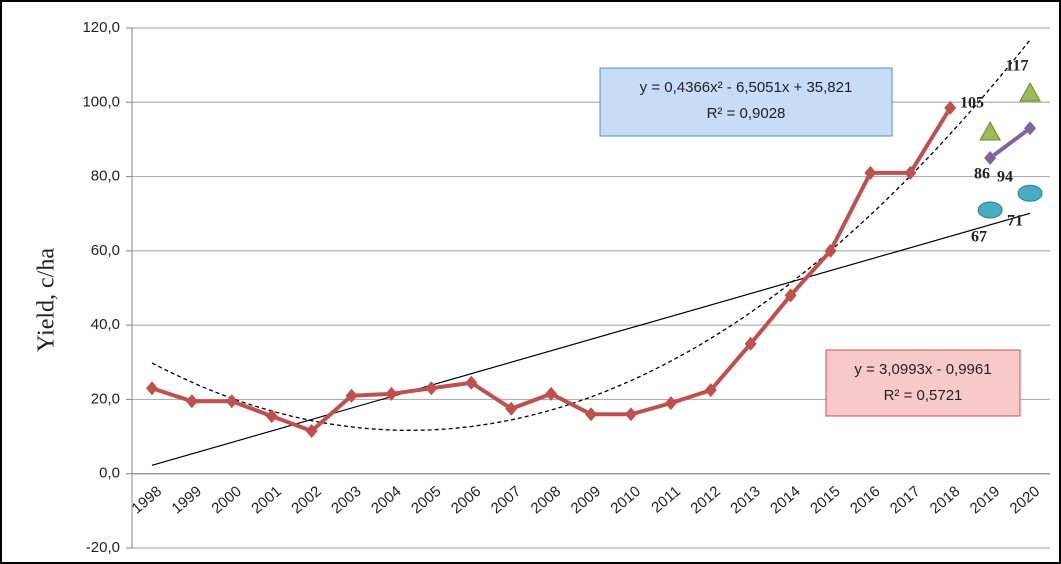 The width and height of the screenshot is (1061, 564). Describe the element at coordinates (105, 398) in the screenshot. I see `y-tick-label: 20,0` at that location.